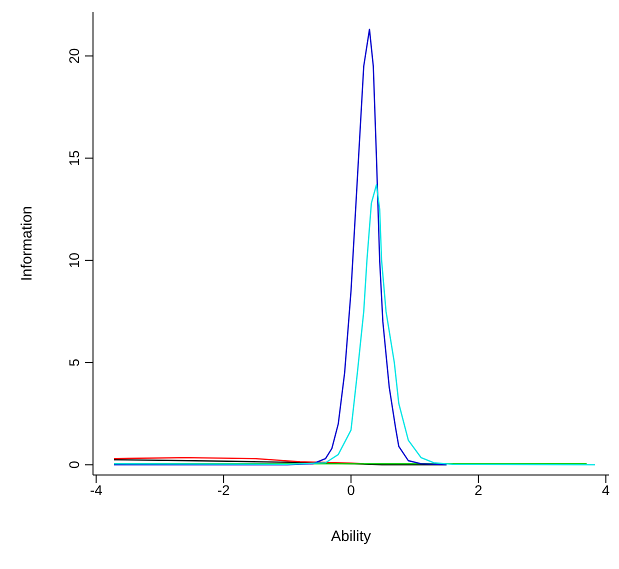 The image size is (619, 569). What do you see at coordinates (74, 158) in the screenshot?
I see `y-tick-label: 15` at bounding box center [74, 158].